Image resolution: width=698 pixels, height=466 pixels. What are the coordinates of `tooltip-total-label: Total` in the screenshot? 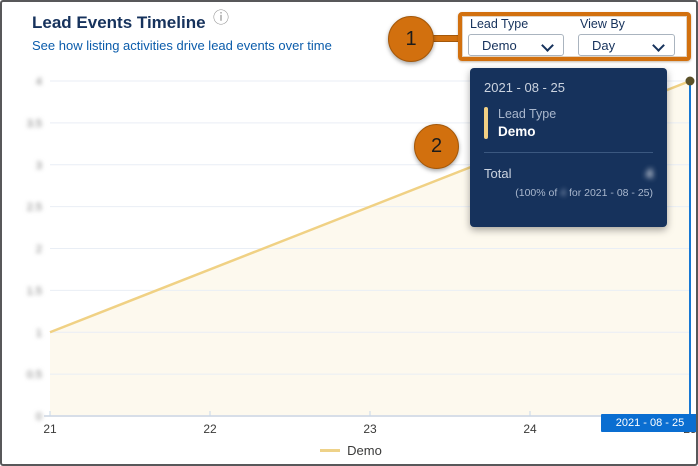 It's located at (498, 173).